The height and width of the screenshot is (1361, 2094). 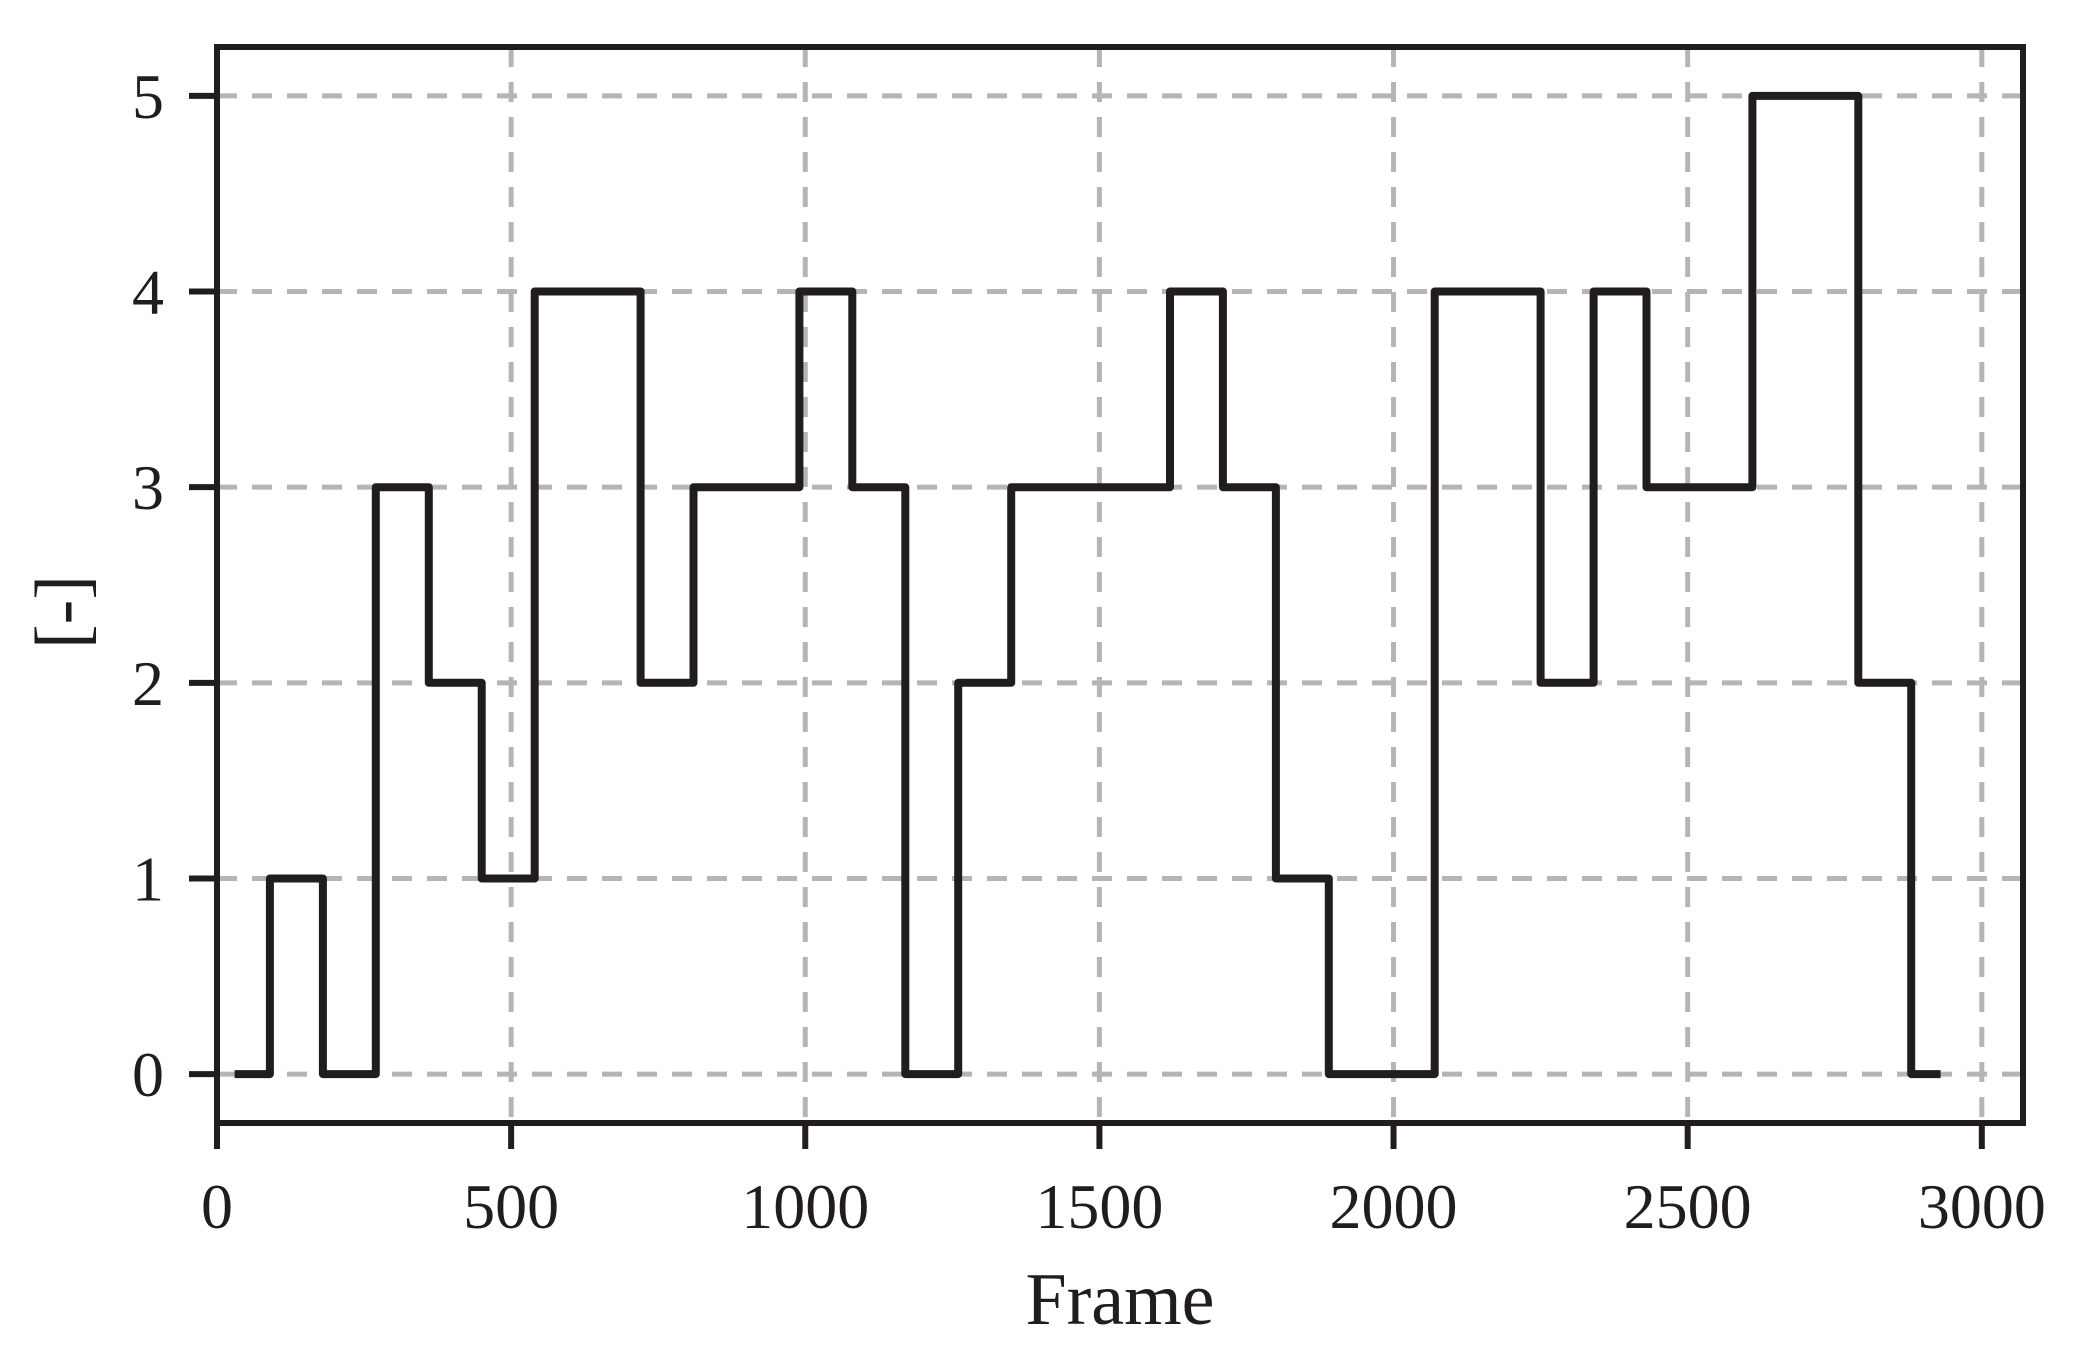 What do you see at coordinates (148, 292) in the screenshot?
I see `y-tick-label: 4` at bounding box center [148, 292].